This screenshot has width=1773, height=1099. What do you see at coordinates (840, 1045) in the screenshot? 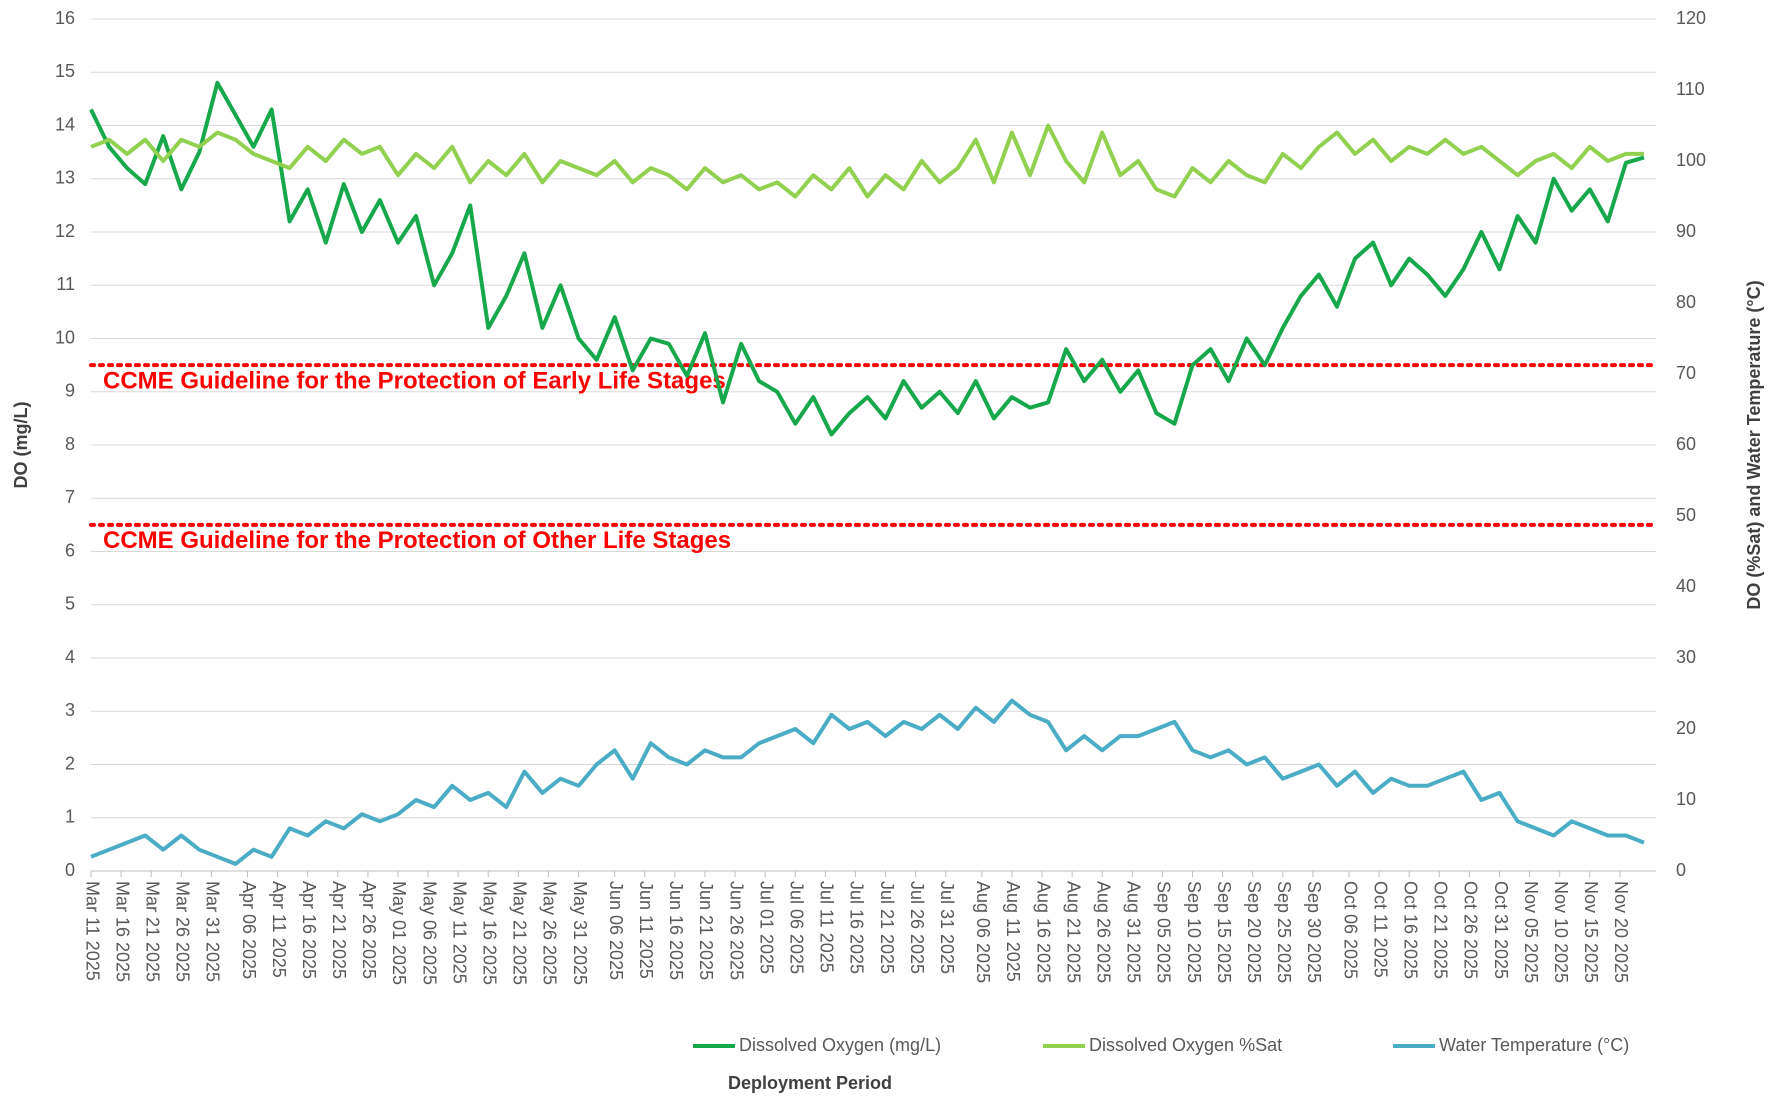
I see `legend-label: Dissolved Oxygen (mg/L)` at bounding box center [840, 1045].